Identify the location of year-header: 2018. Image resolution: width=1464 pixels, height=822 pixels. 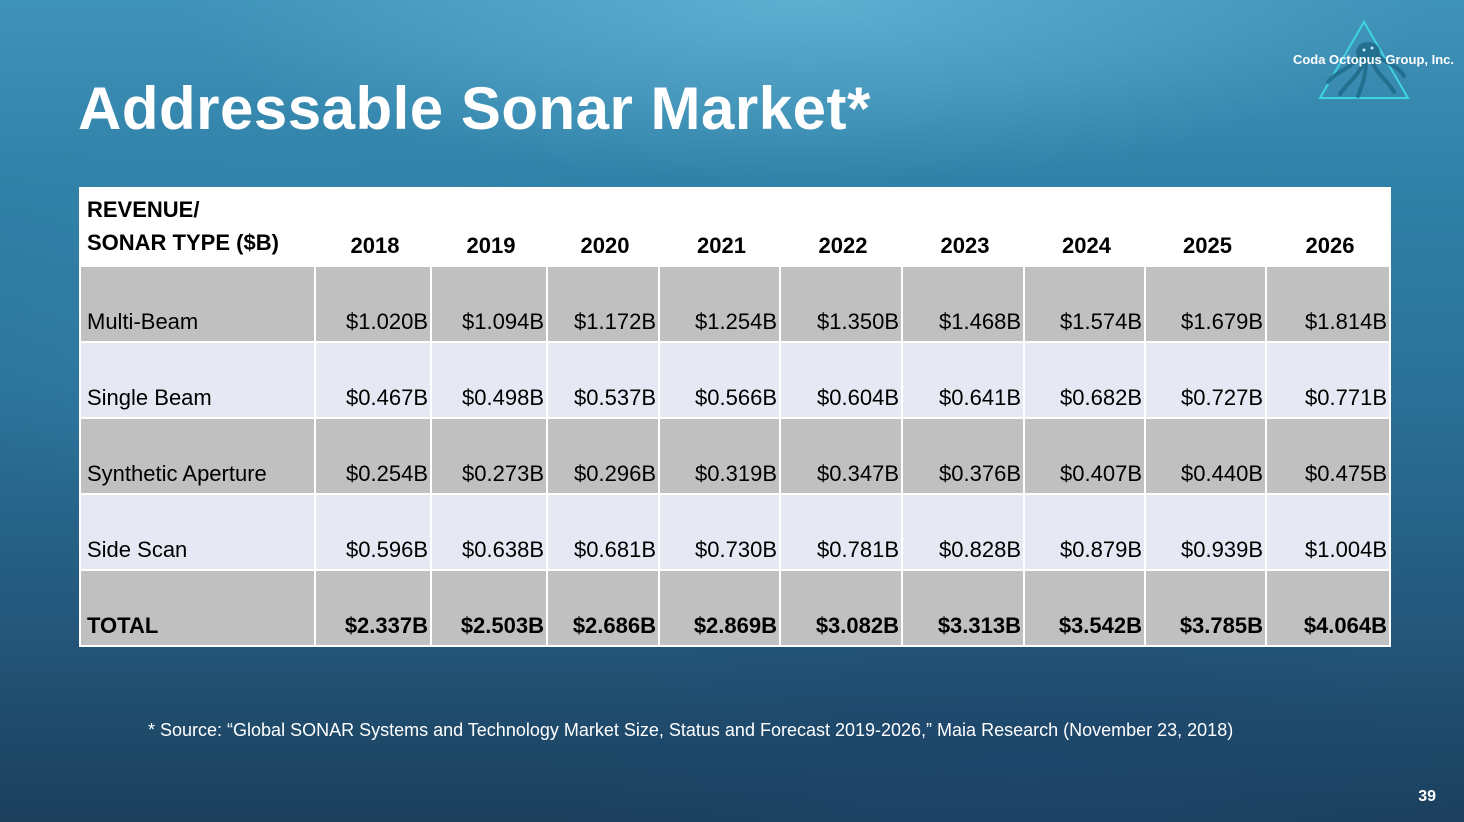
(373, 227).